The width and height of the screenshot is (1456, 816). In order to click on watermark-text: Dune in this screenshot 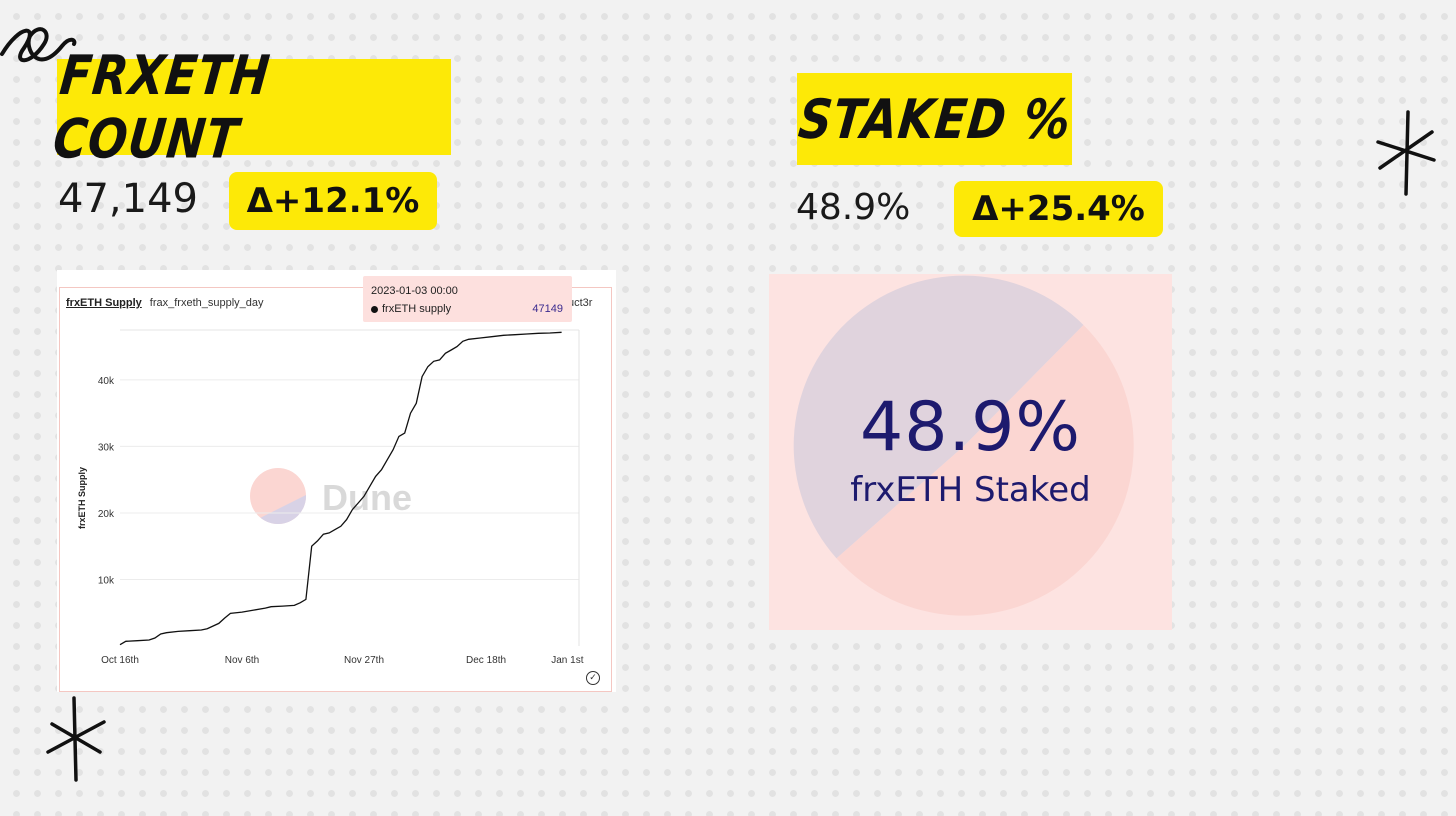, I will do `click(367, 497)`.